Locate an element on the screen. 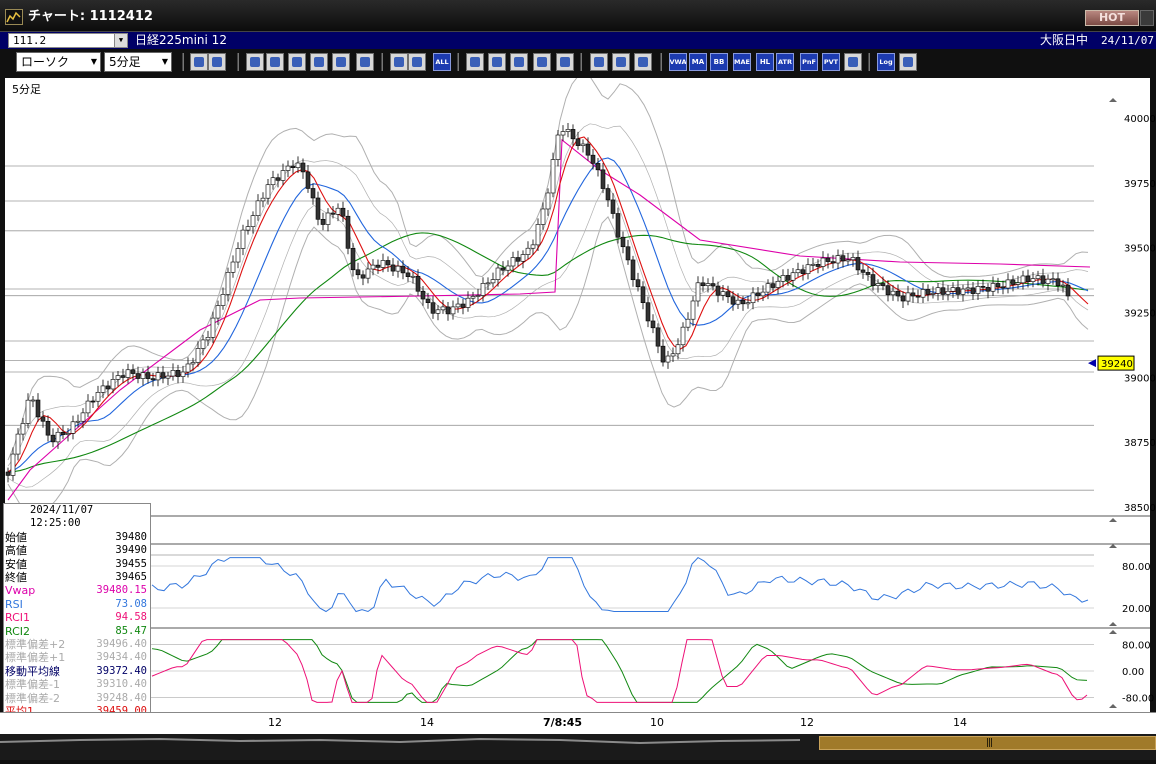 Image resolution: width=1156 pixels, height=764 pixels. plus-minus-icon is located at coordinates (542, 62).